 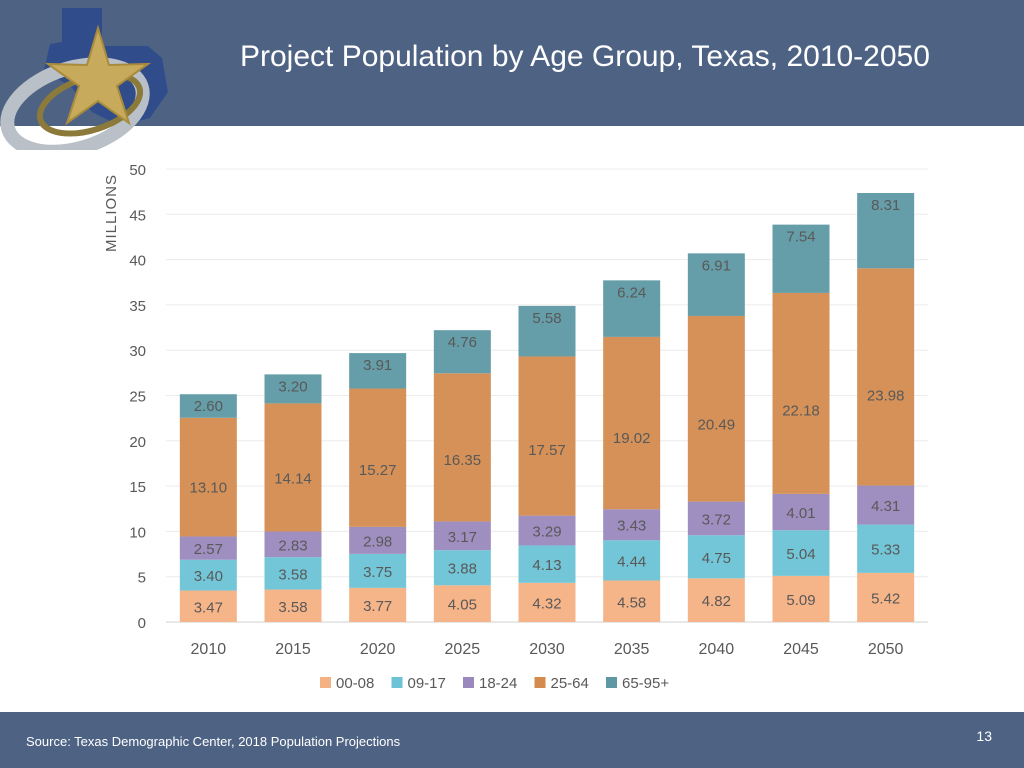 I want to click on data-label: 4.01, so click(x=800, y=513).